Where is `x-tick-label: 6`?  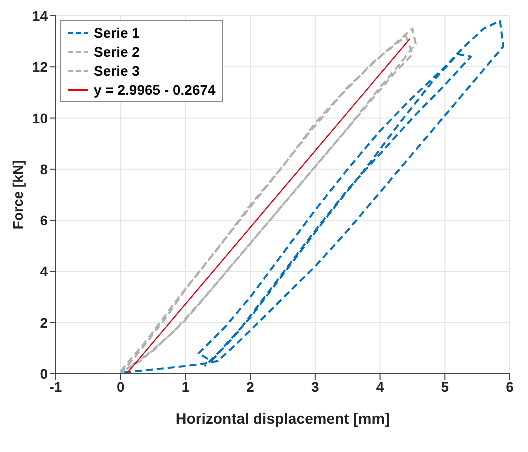 x-tick-label: 6 is located at coordinates (510, 386).